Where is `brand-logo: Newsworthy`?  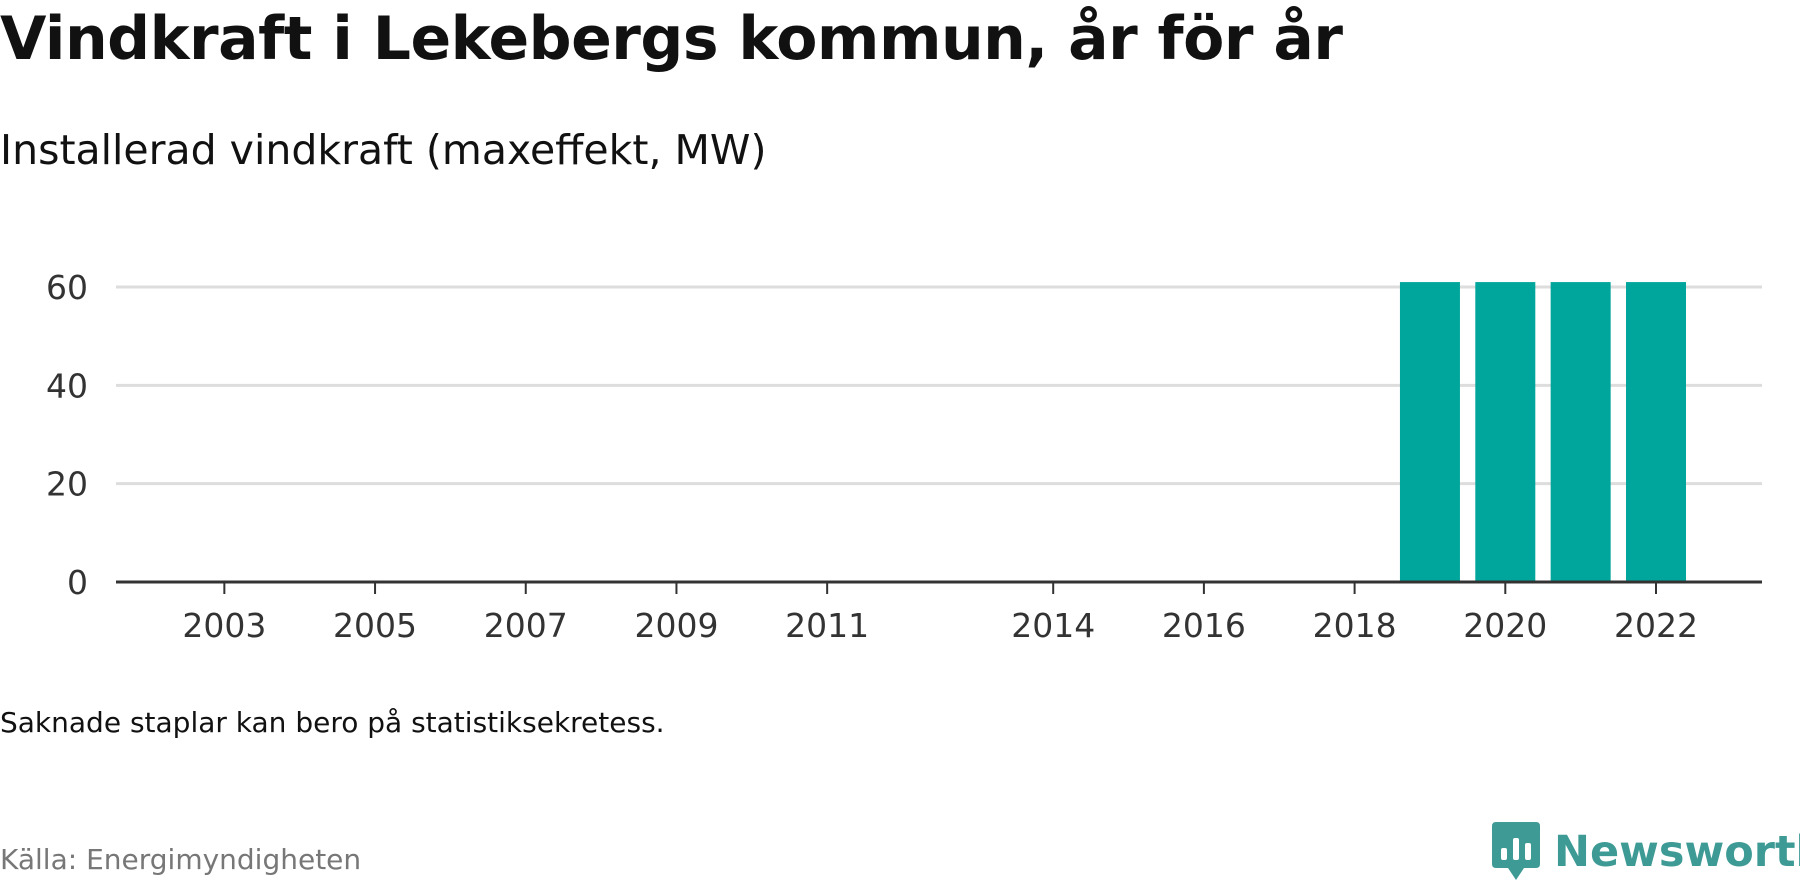 brand-logo: Newsworthy is located at coordinates (1646, 852).